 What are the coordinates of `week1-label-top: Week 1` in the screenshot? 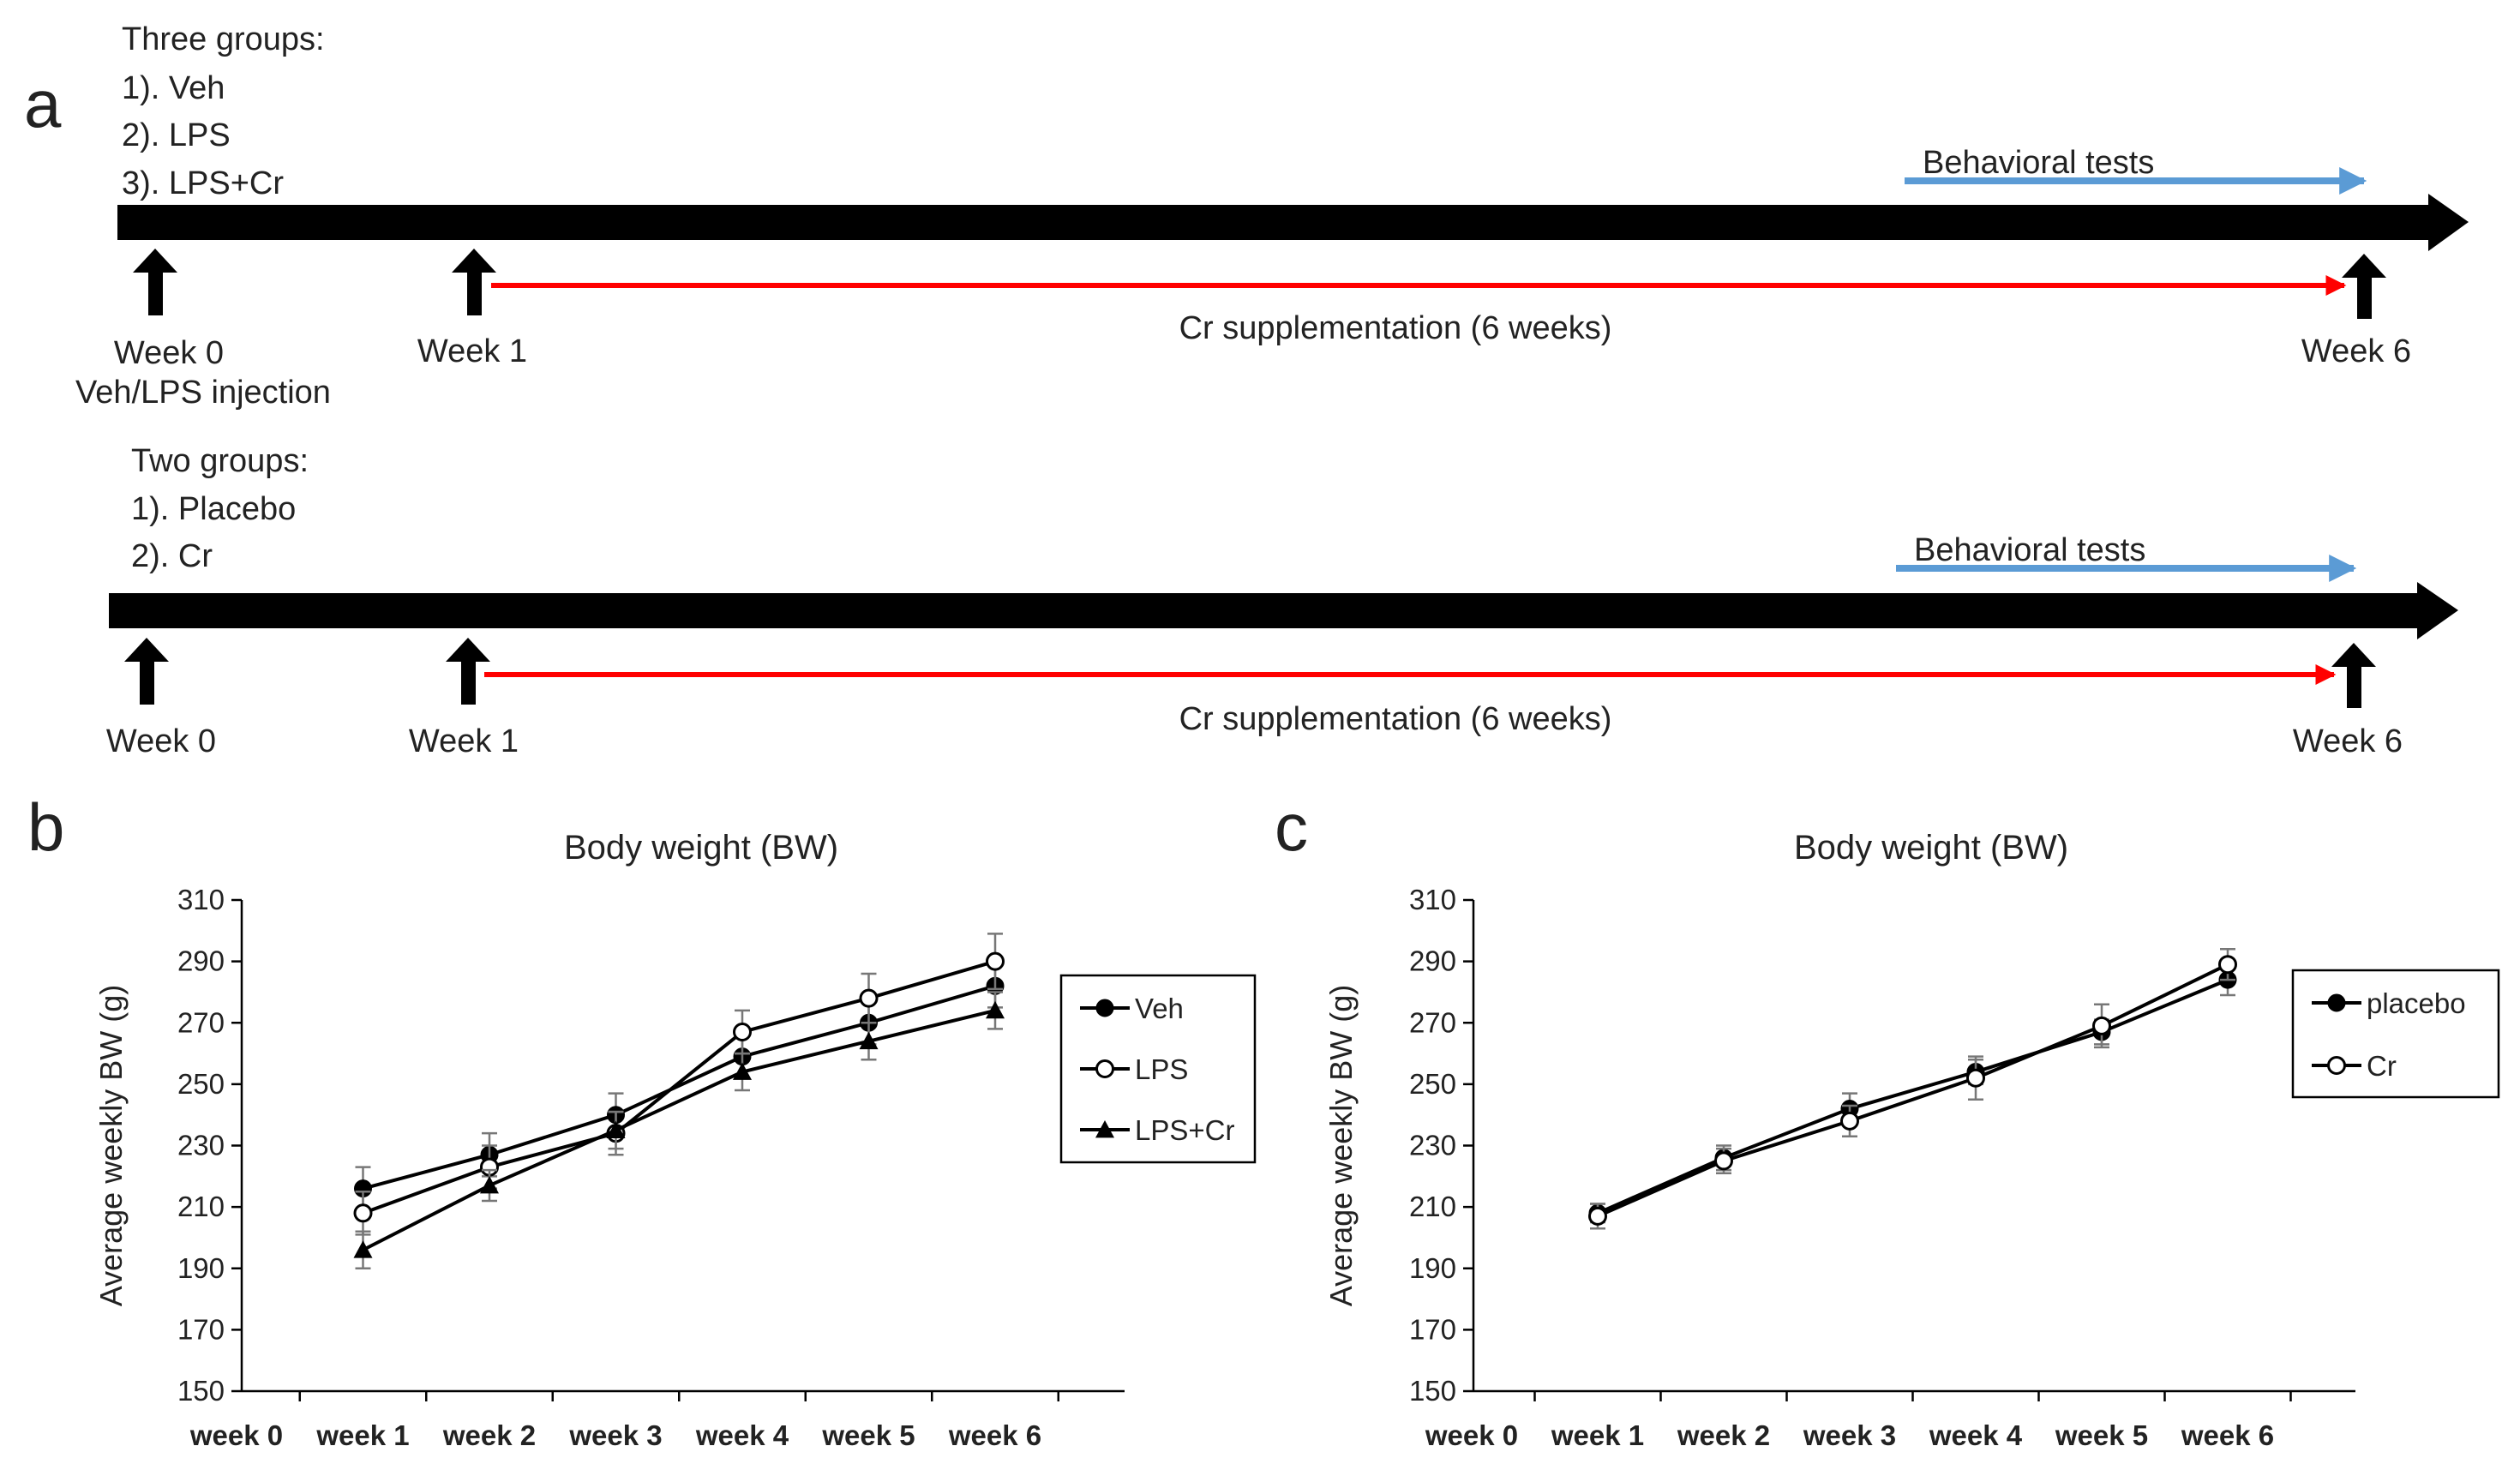 It's located at (472, 351).